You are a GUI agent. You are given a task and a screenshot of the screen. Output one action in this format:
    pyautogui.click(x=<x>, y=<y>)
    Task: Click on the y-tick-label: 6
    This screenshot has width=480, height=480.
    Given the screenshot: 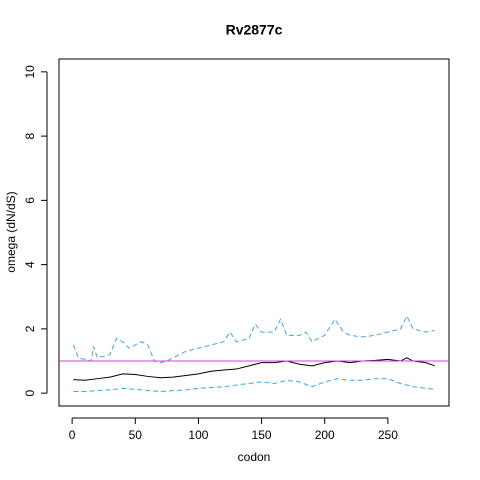 What is the action you would take?
    pyautogui.click(x=30, y=200)
    